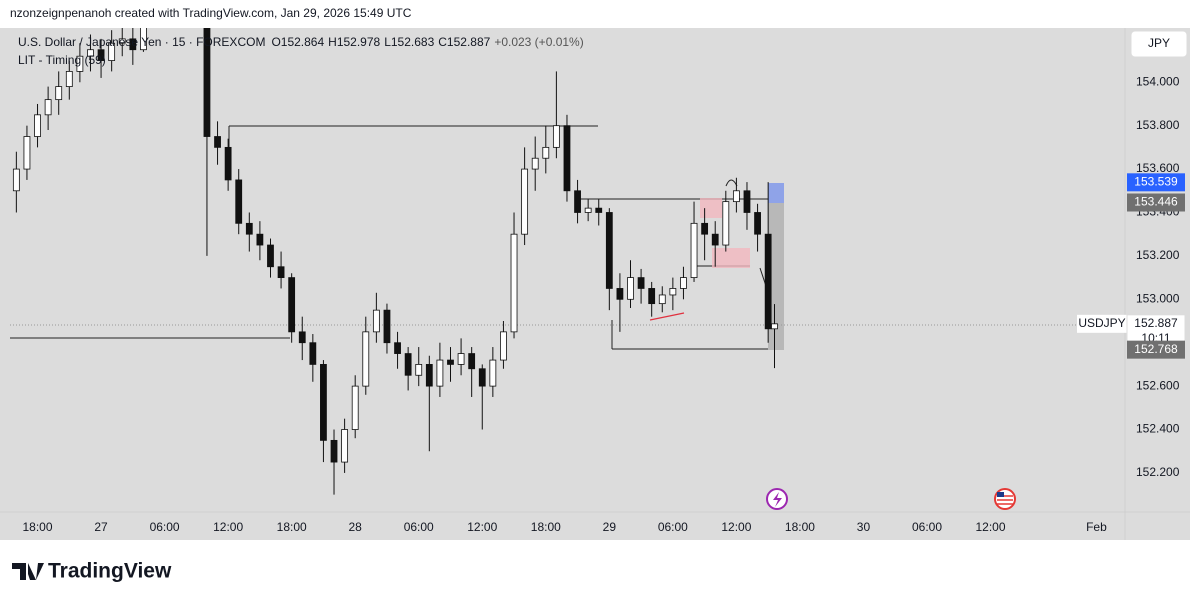  I want to click on trend-line, so click(667, 316).